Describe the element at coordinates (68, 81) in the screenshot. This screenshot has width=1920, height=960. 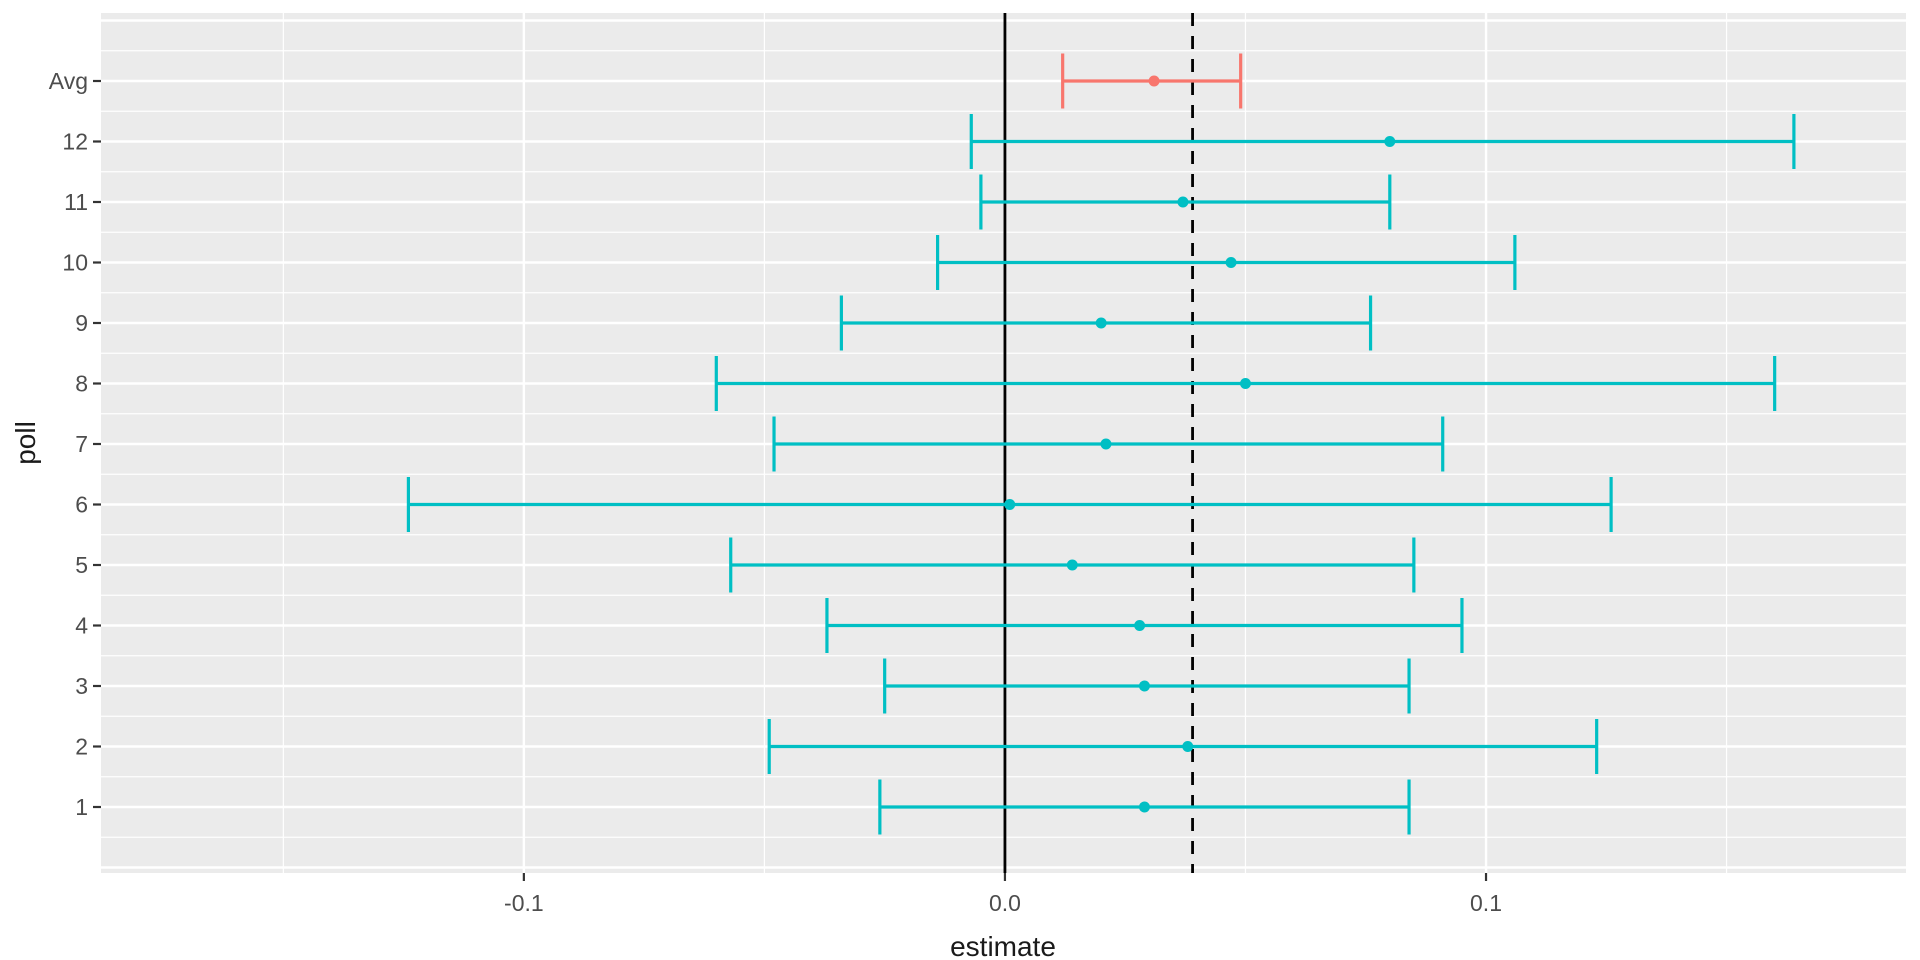
I see `y-tick-label: Avg` at that location.